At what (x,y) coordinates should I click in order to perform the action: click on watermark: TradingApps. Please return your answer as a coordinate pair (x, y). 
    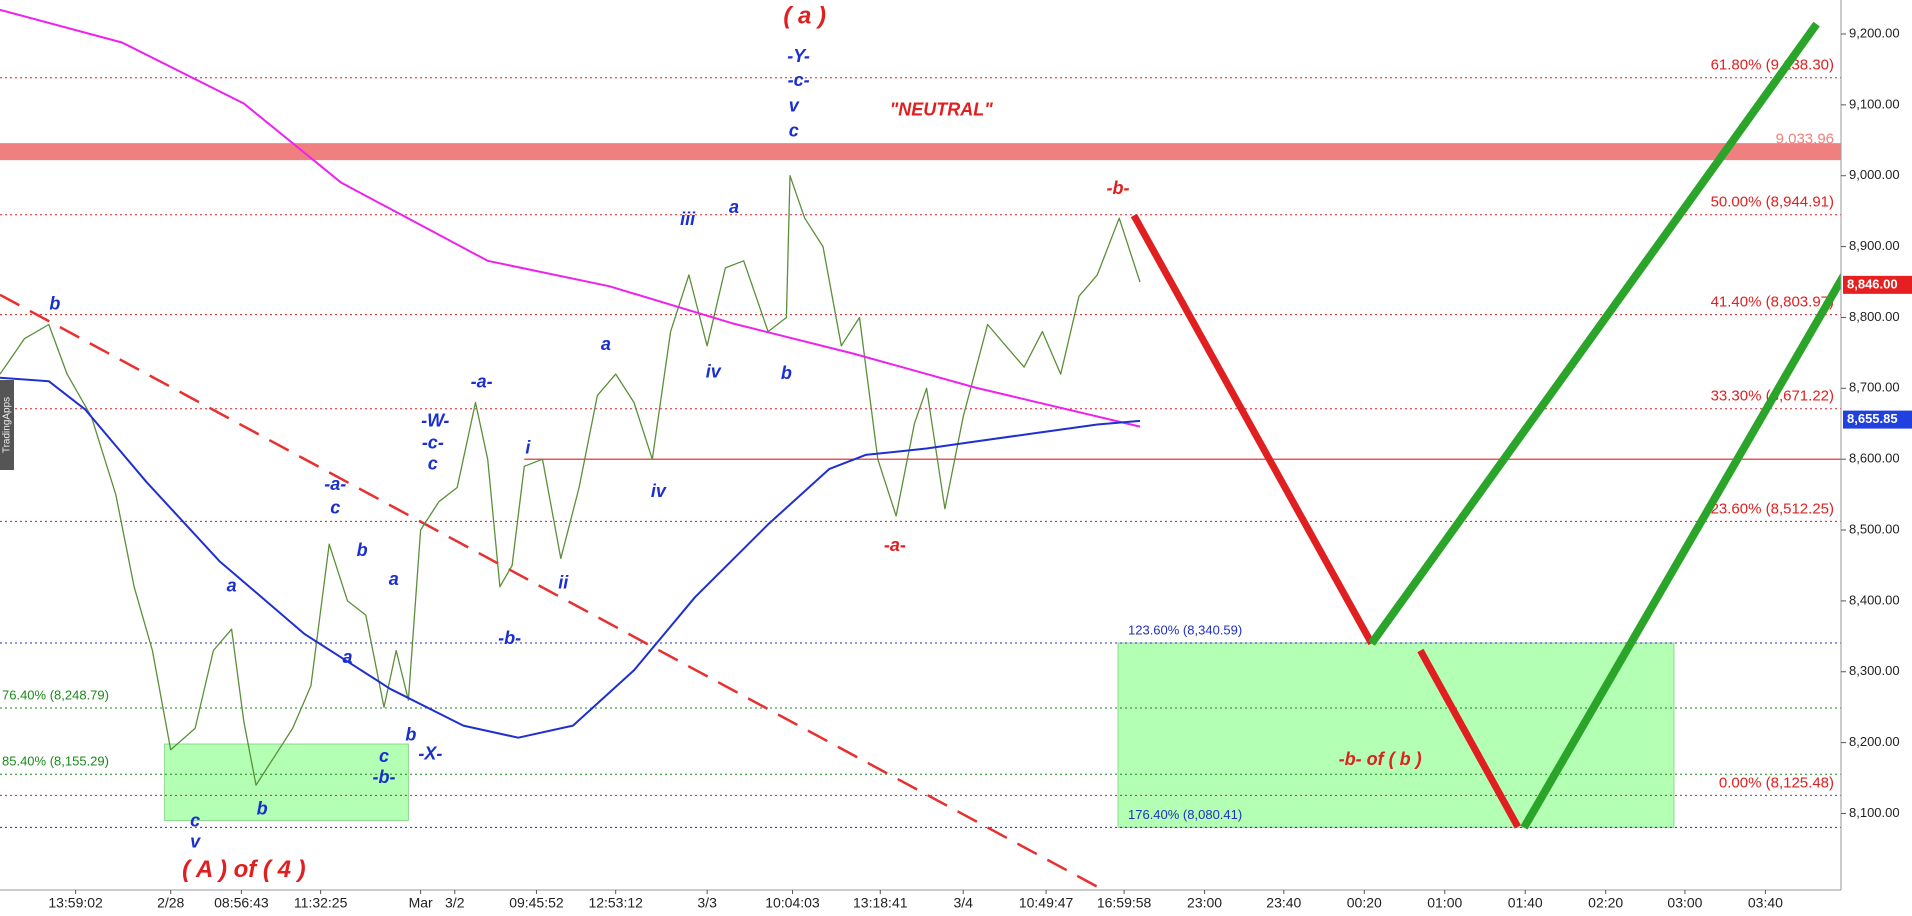
    Looking at the image, I should click on (7, 425).